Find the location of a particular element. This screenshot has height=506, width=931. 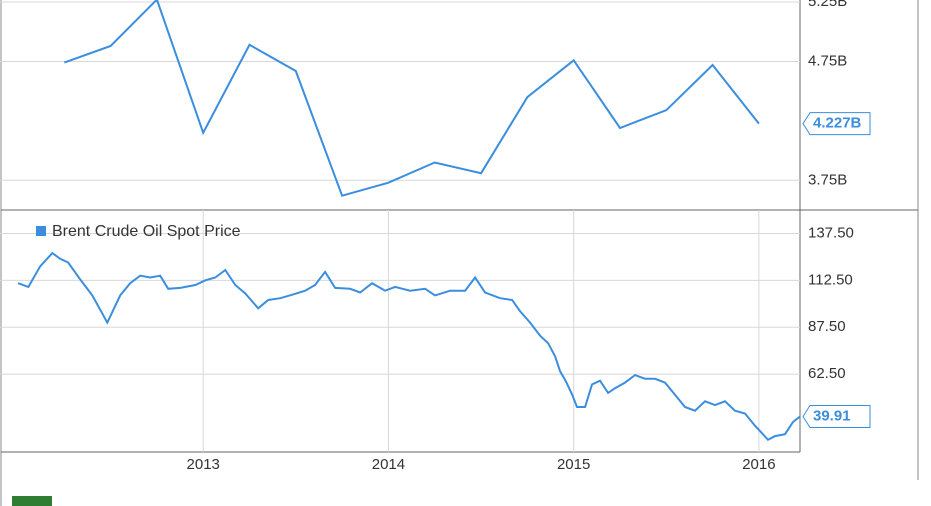

logo is located at coordinates (32, 501).